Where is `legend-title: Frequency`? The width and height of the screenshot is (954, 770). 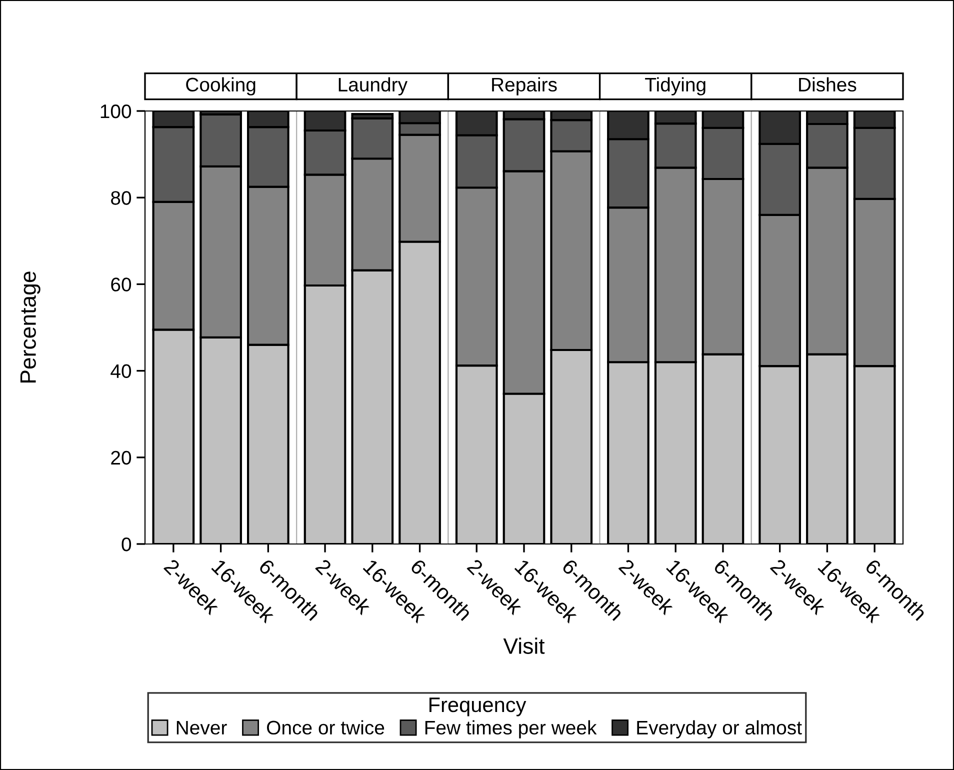 legend-title: Frequency is located at coordinates (478, 707).